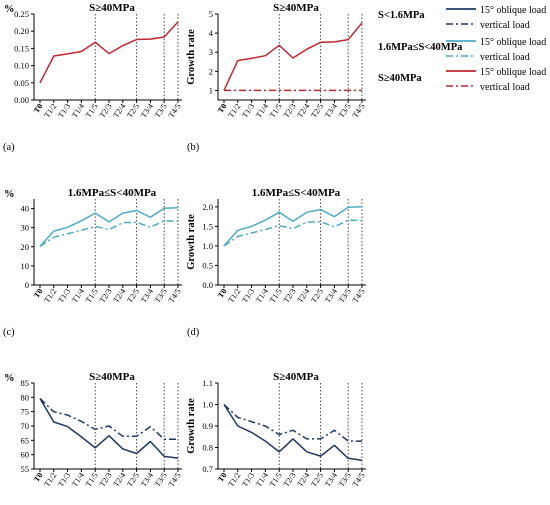 This screenshot has width=550, height=505. Describe the element at coordinates (207, 448) in the screenshot. I see `y-tick-label: 0.8` at that location.